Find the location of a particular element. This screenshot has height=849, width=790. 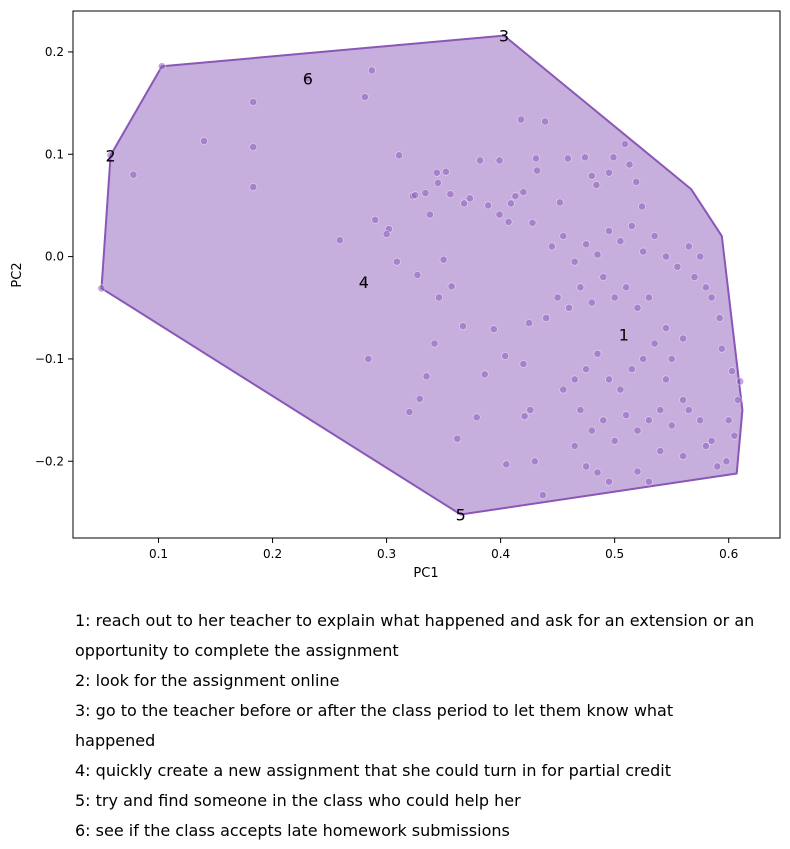

y-tick-label: 0.0 is located at coordinates (54, 257).